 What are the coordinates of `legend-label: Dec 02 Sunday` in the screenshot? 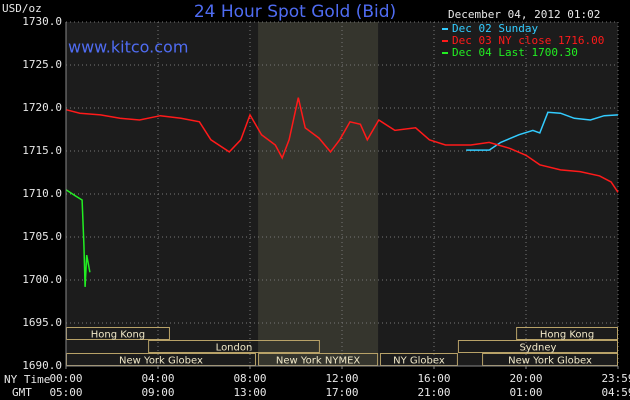 It's located at (495, 28).